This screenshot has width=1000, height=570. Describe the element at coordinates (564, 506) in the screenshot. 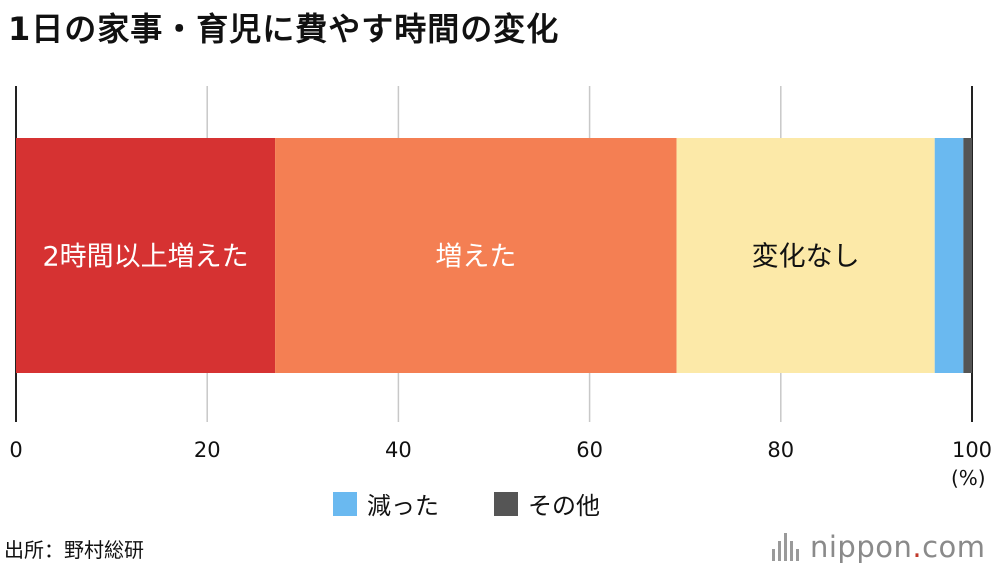

I see `legend-label-other: その他` at that location.